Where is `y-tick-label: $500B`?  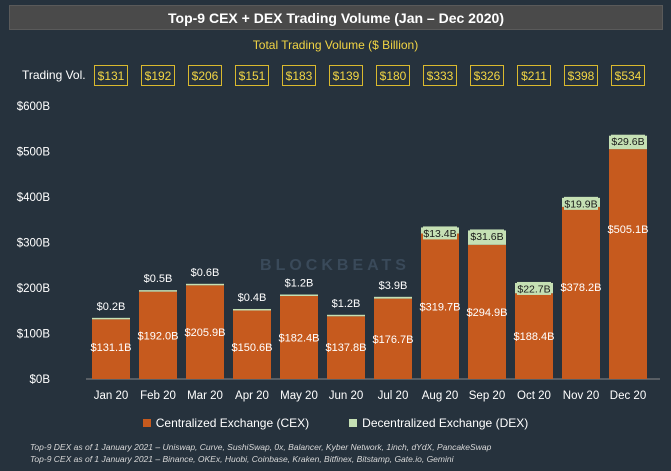 y-tick-label: $500B is located at coordinates (34, 153).